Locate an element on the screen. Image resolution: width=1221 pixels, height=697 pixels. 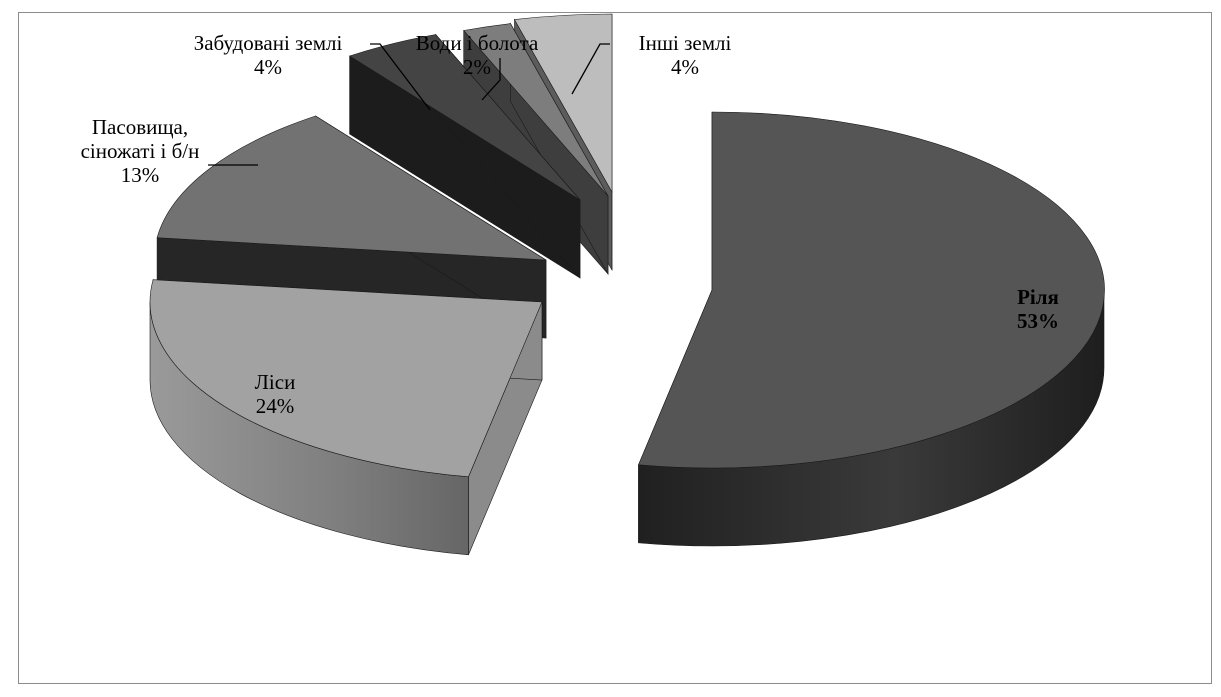
pie-slice-забудованіземлі is located at coordinates (464, 156).